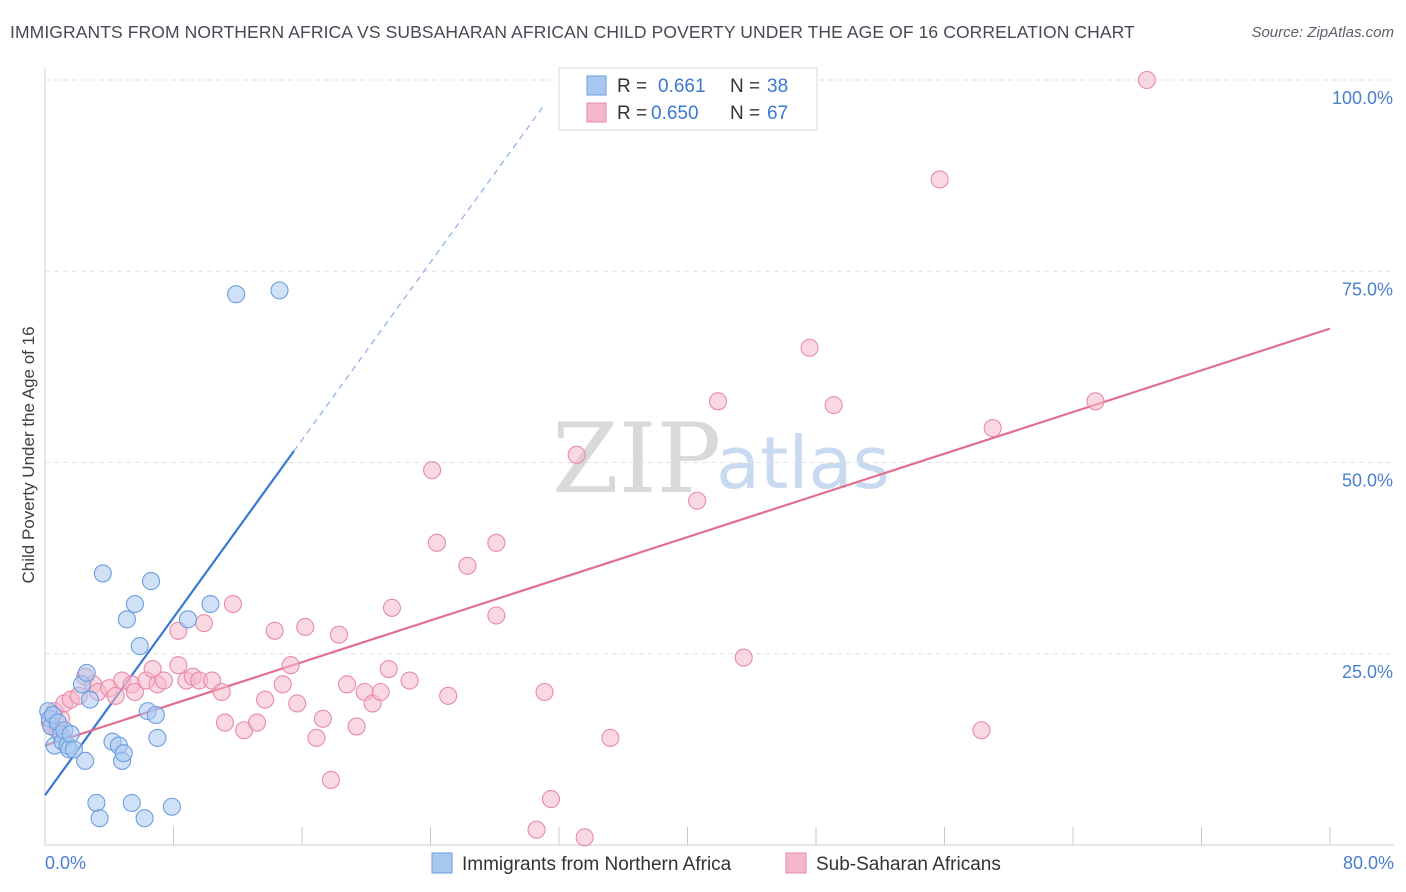  I want to click on northern-africa-points, so click(164, 554).